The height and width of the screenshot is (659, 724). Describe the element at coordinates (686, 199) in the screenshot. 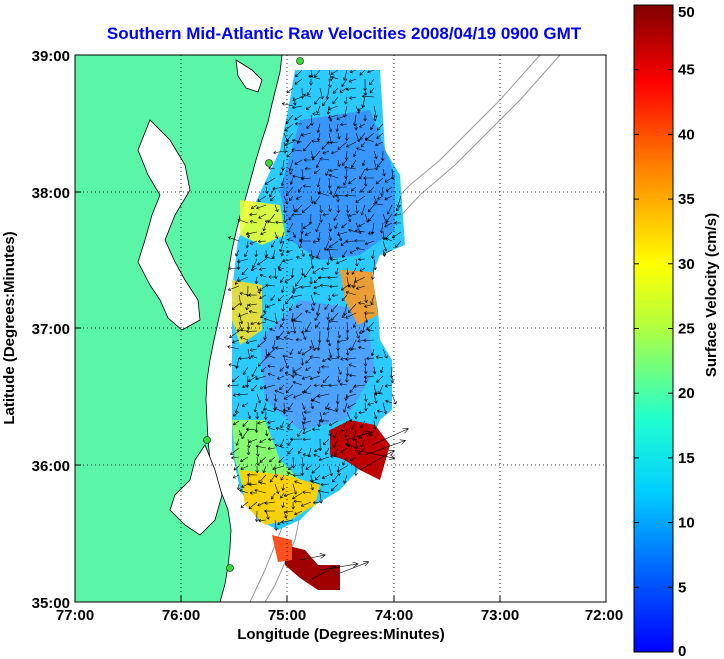

I see `colorbar-tick-label: 35` at that location.